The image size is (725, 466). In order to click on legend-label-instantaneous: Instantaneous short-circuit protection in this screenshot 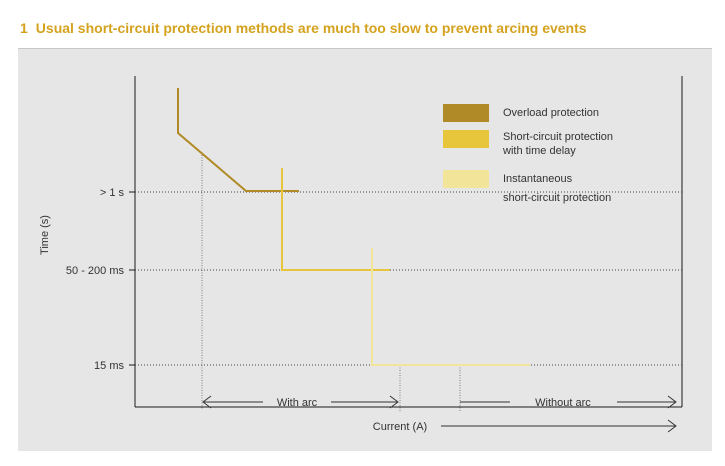, I will do `click(557, 188)`.